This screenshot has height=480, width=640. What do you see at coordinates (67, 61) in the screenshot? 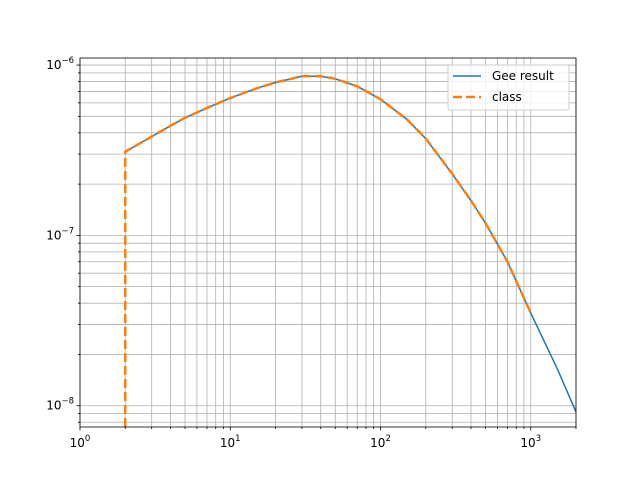
I see `y-tick-label-exponent: −6` at bounding box center [67, 61].